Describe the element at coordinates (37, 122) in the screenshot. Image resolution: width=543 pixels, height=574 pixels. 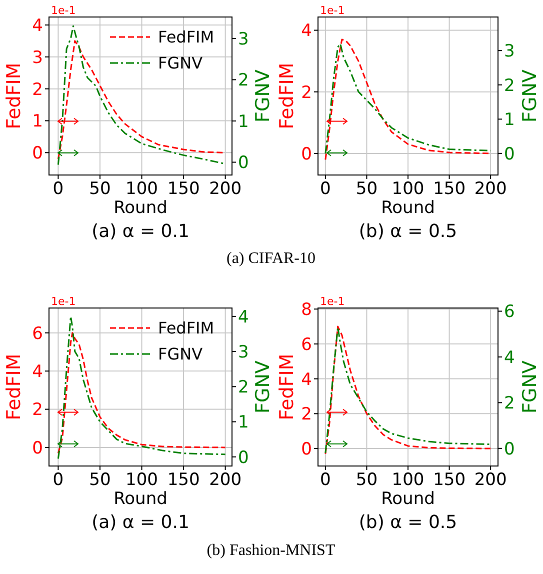
I see `y-tick-label: 1` at that location.